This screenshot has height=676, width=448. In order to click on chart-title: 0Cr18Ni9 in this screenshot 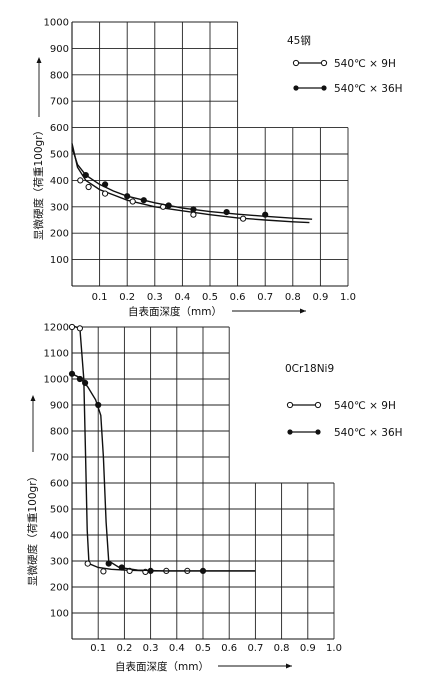, I will do `click(309, 369)`.